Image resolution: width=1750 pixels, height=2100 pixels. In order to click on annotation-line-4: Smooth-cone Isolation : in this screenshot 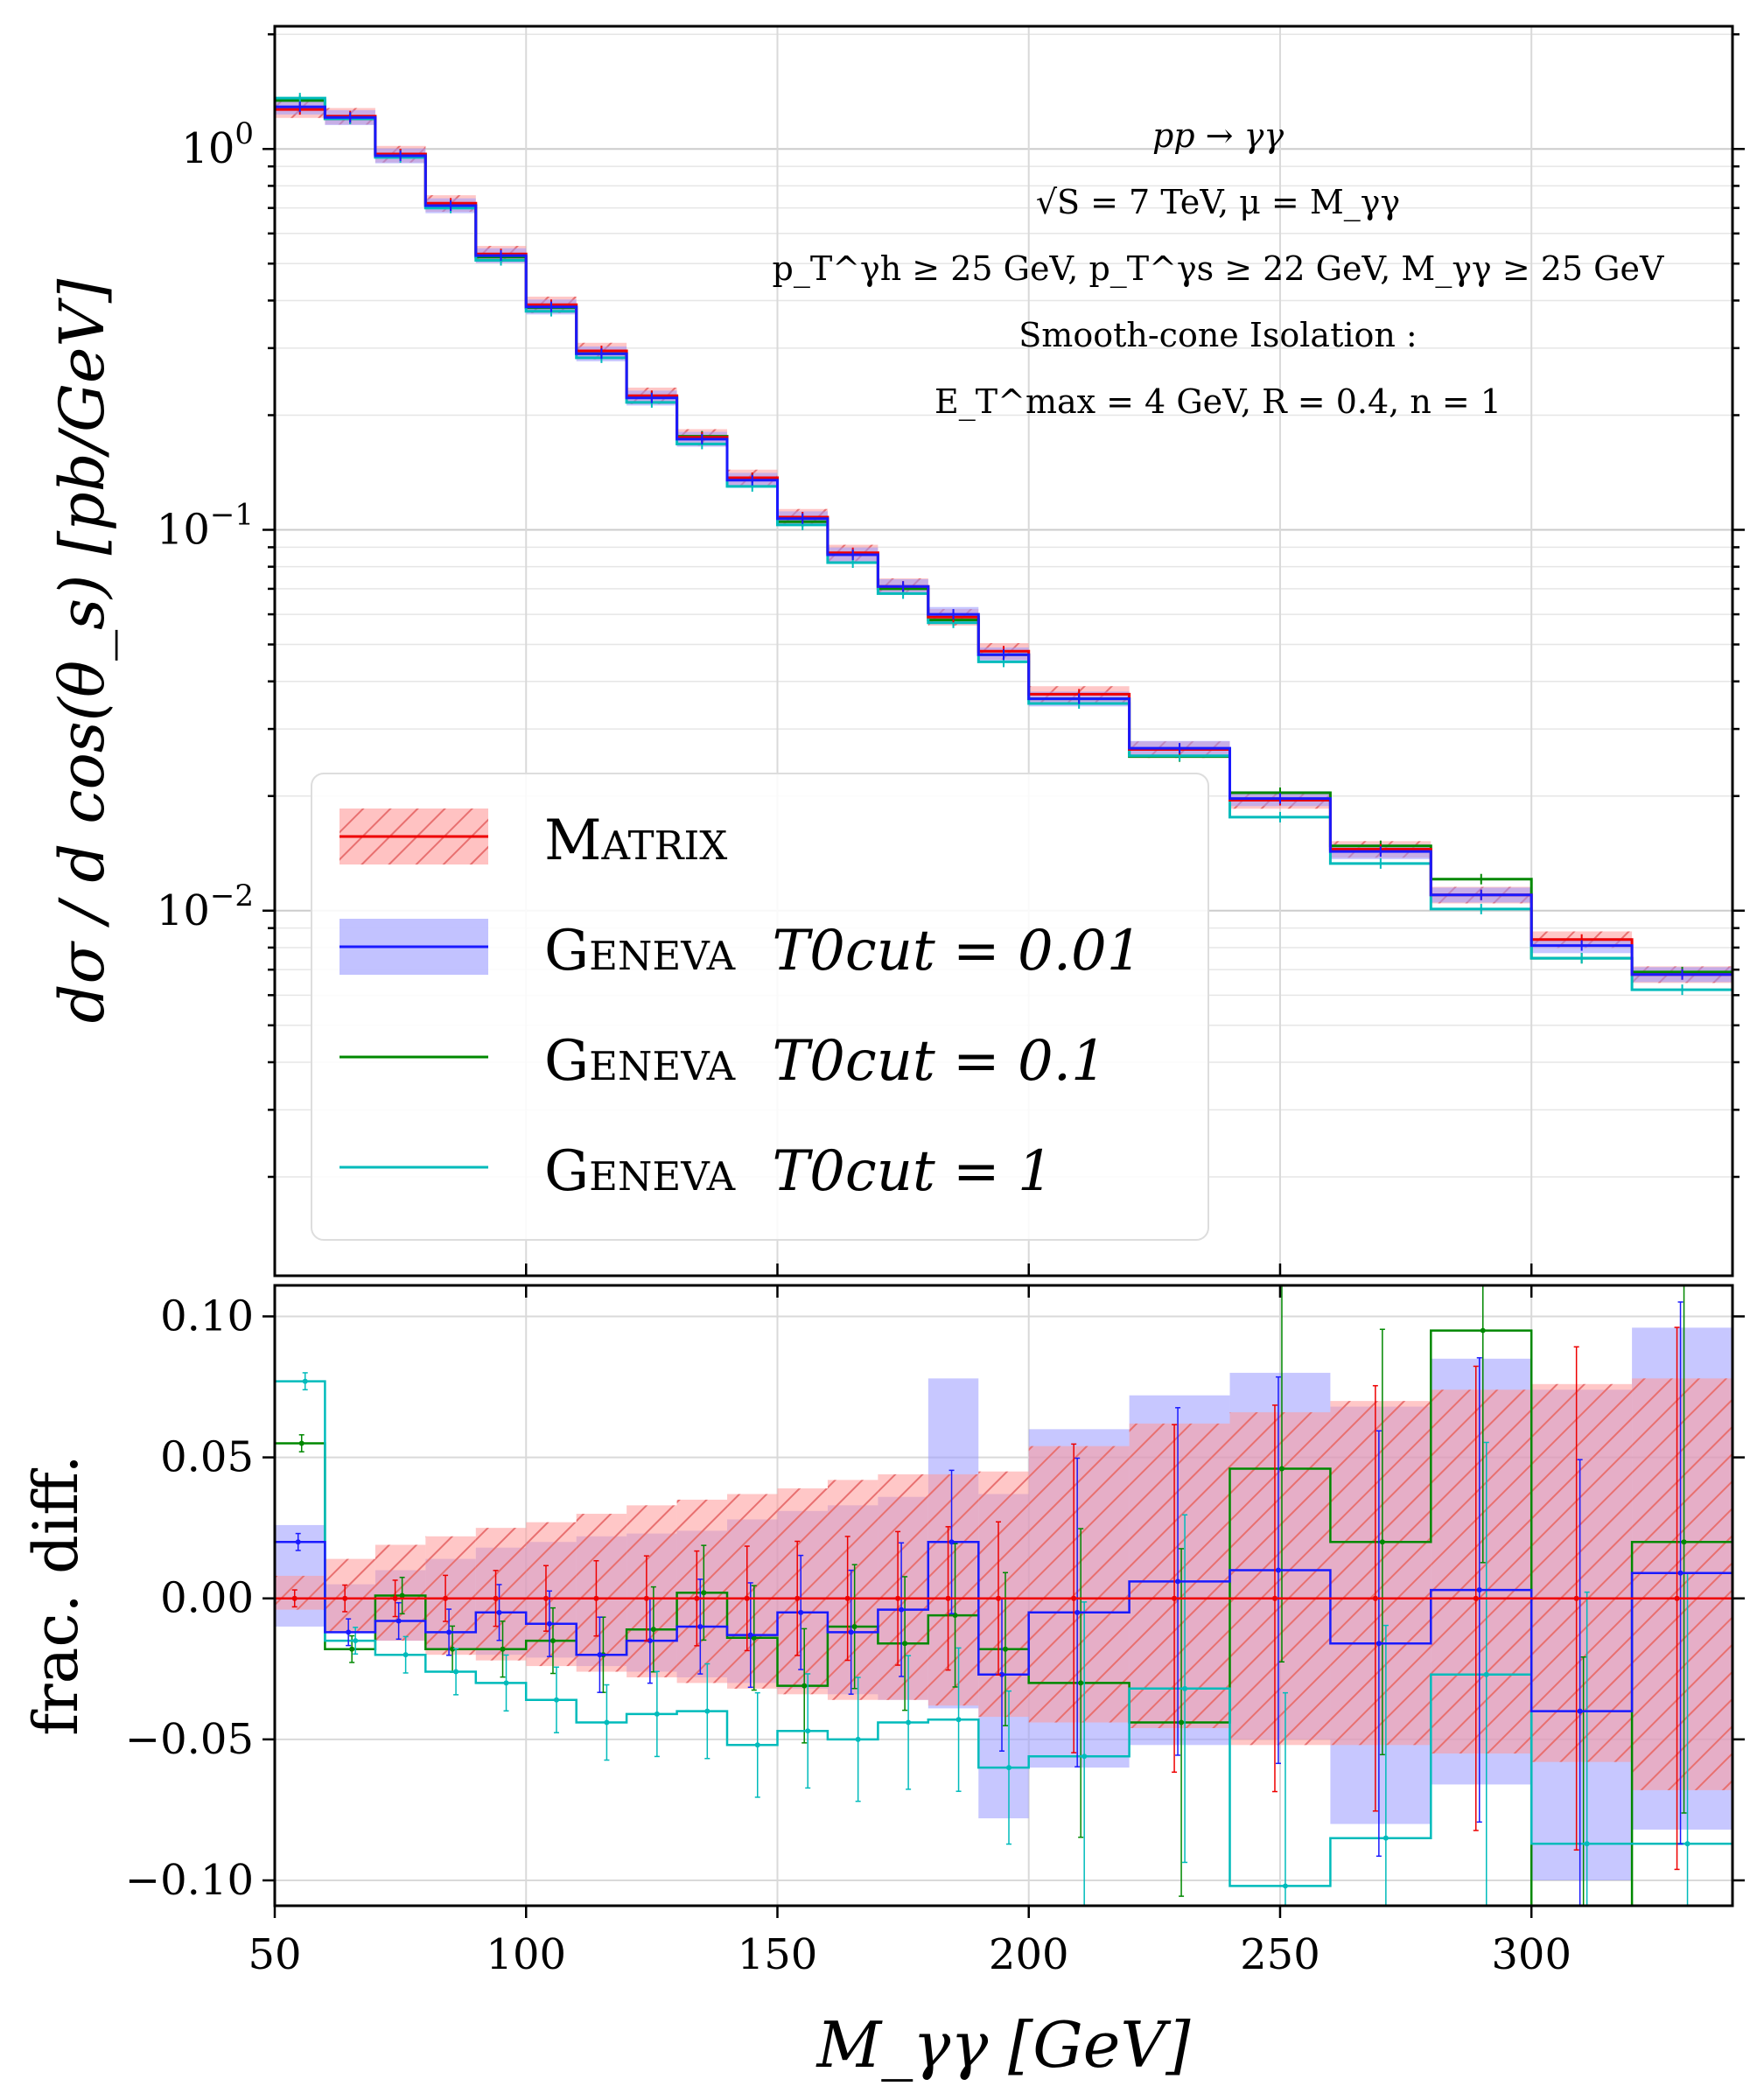, I will do `click(1217, 335)`.